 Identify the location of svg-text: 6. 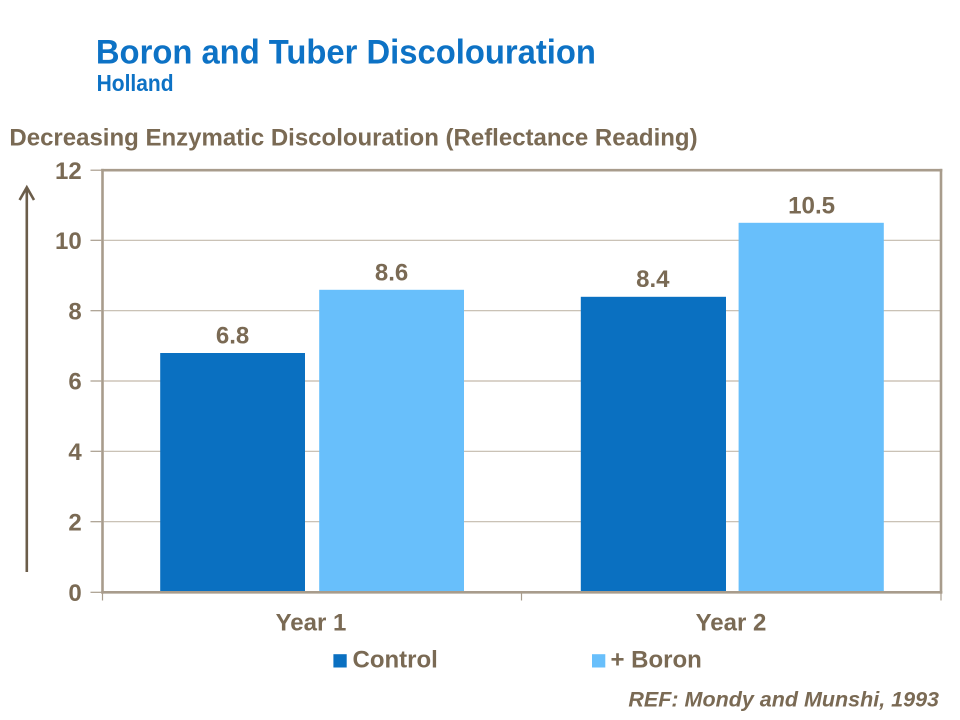
(74, 382).